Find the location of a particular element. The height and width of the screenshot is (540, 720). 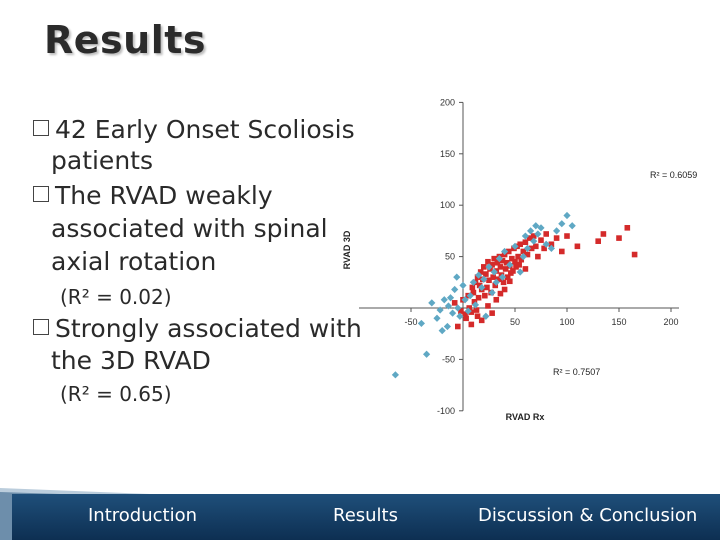

nav-discussion-conclusion-link: Discussion & Conclusion is located at coordinates (588, 515).